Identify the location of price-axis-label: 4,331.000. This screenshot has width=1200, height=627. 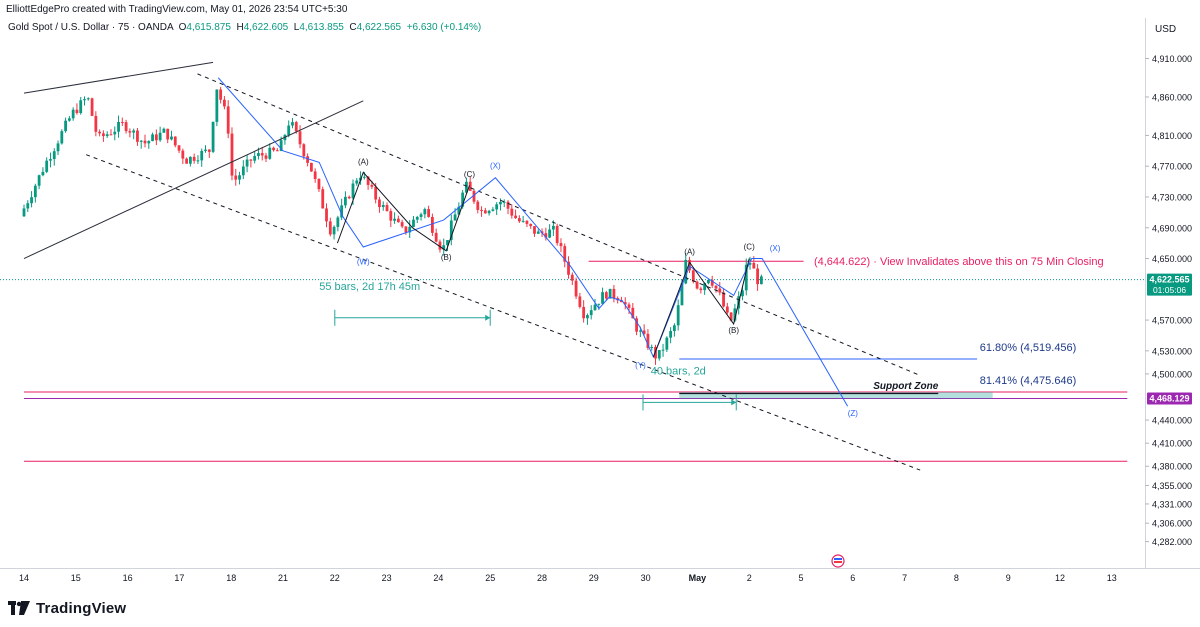
(1172, 504).